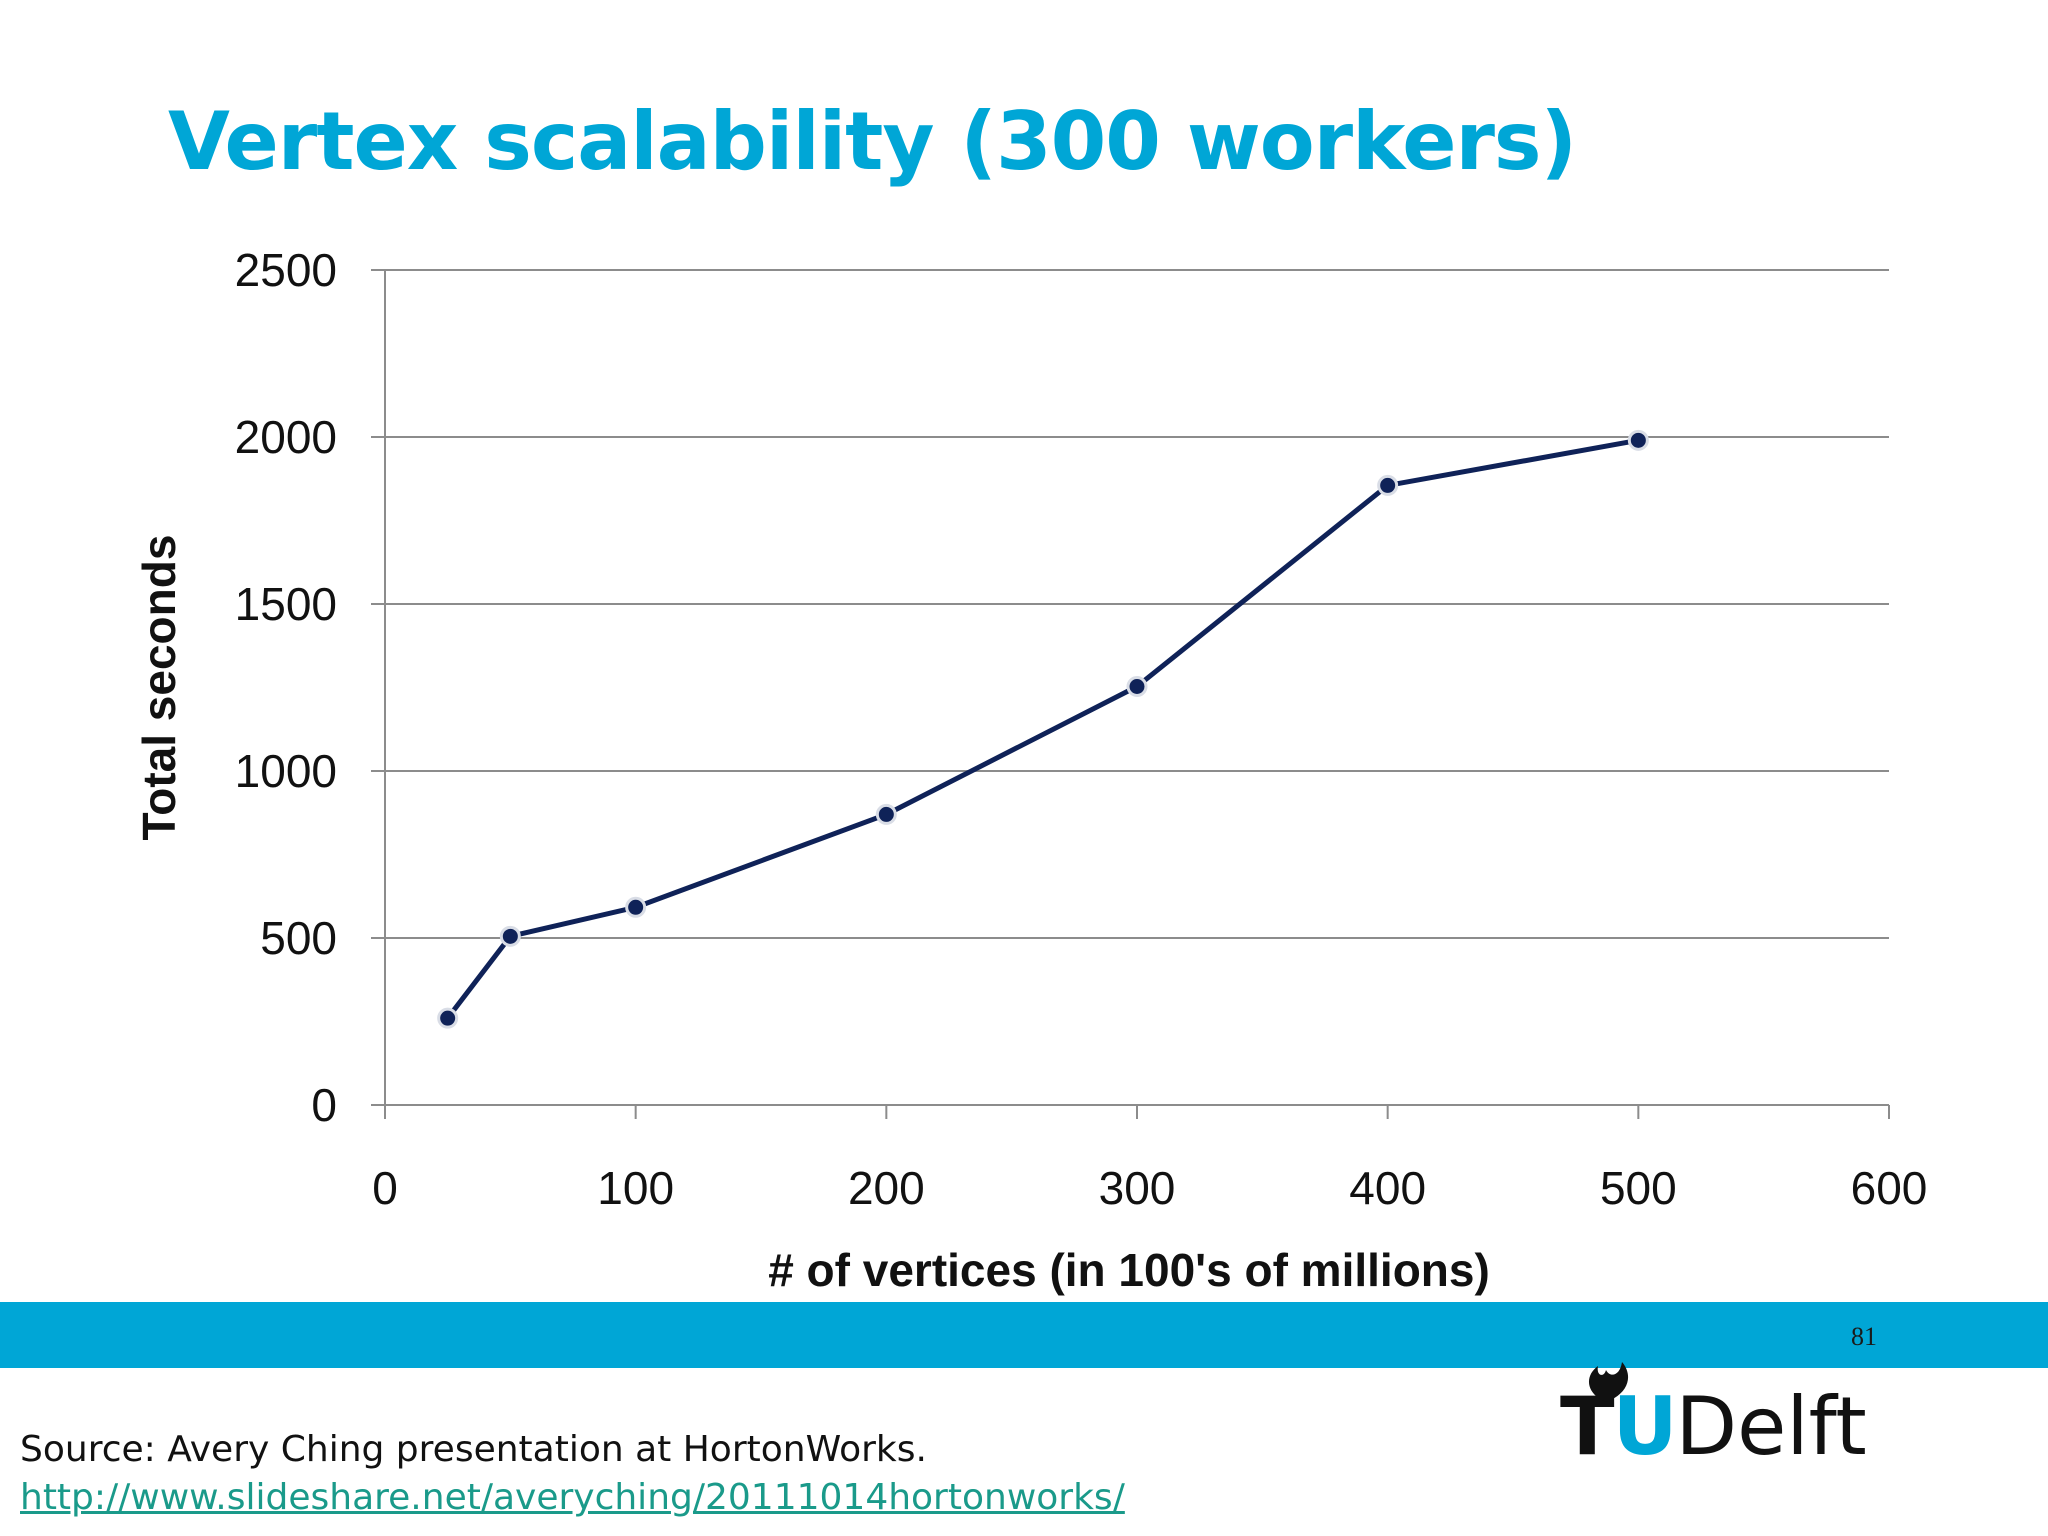 The width and height of the screenshot is (2048, 1536). I want to click on x-tick-label: 100, so click(635, 1188).